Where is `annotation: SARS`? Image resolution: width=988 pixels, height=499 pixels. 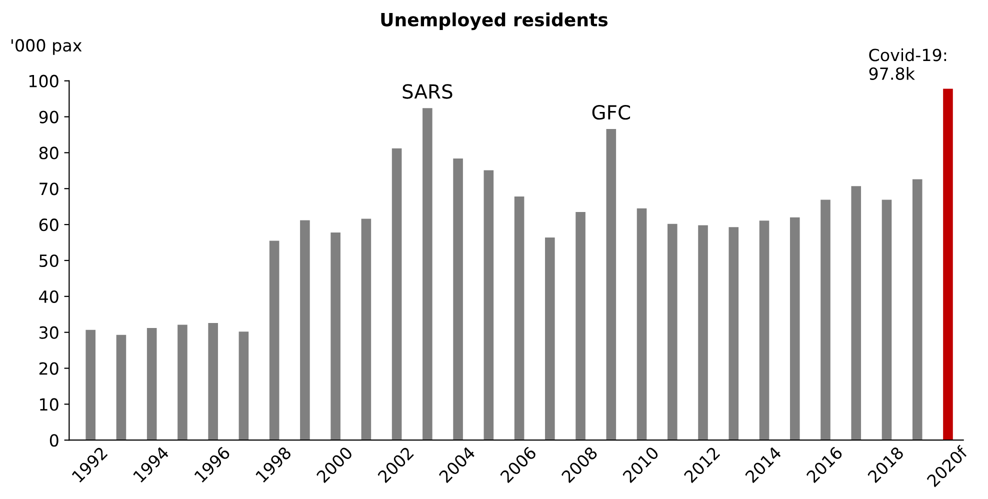 annotation: SARS is located at coordinates (427, 91).